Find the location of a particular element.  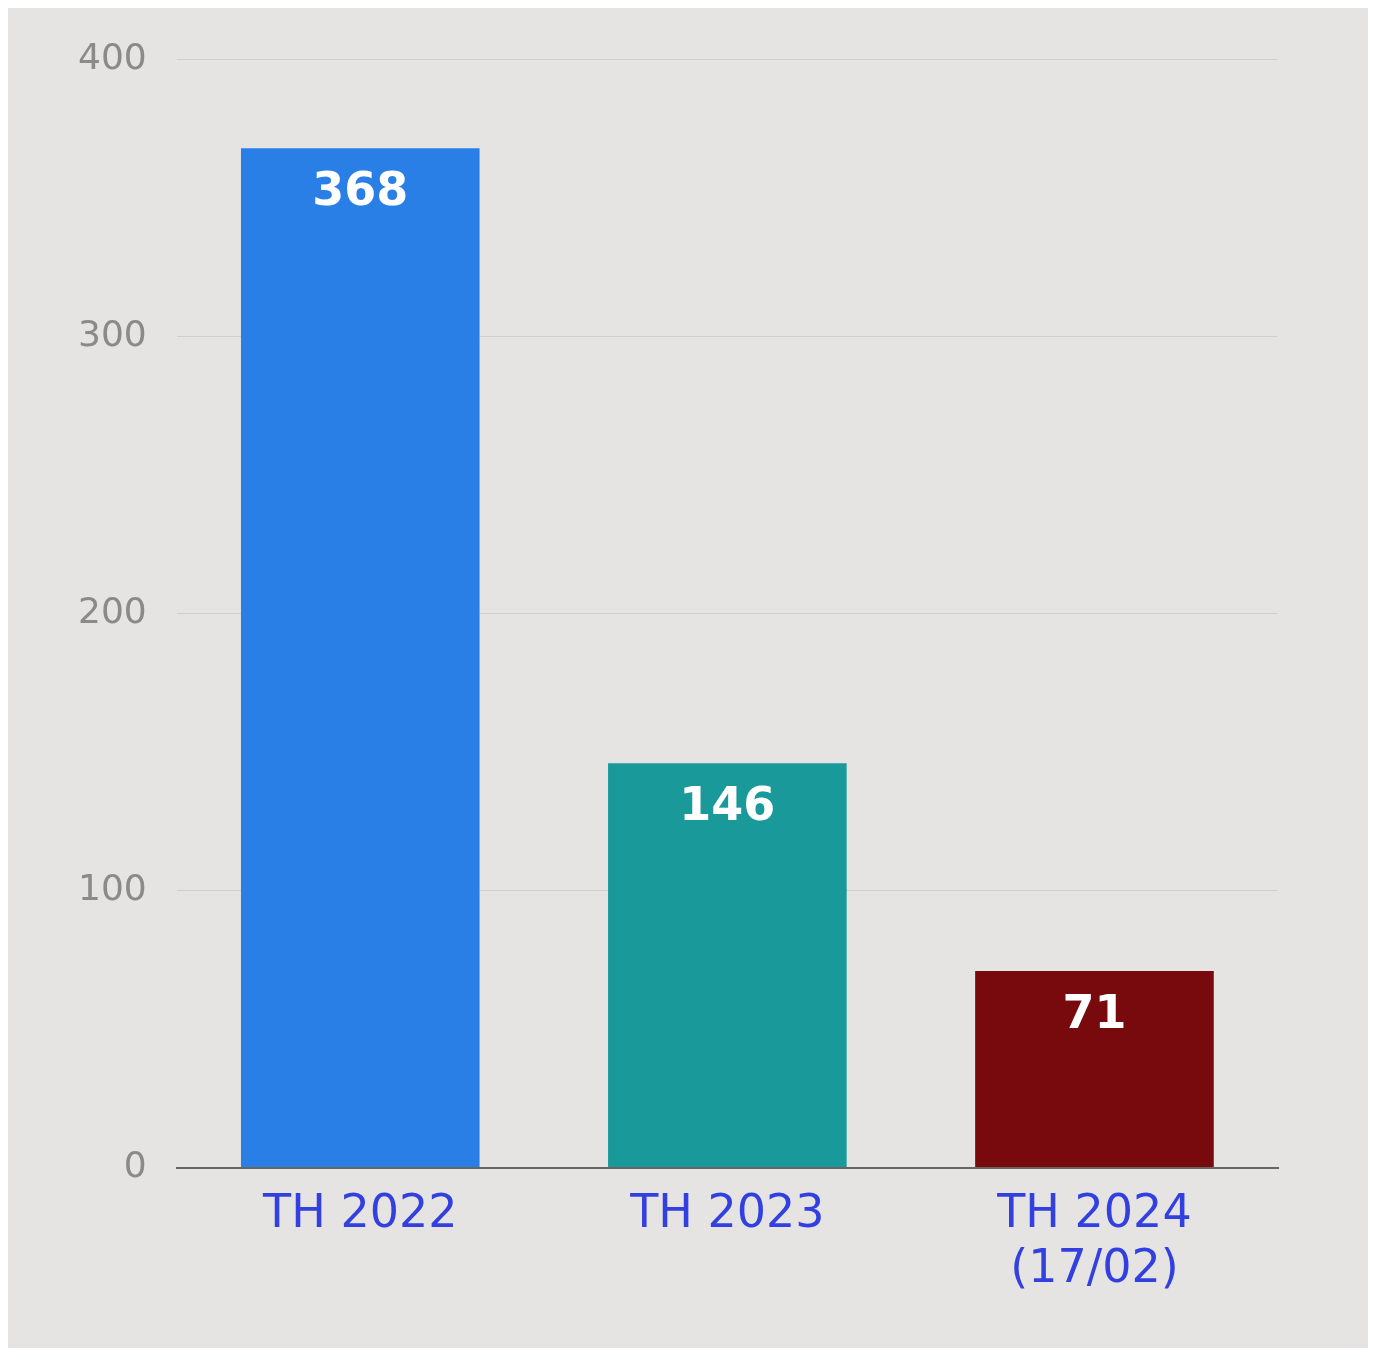

y-tick-label: 400 is located at coordinates (112, 56).